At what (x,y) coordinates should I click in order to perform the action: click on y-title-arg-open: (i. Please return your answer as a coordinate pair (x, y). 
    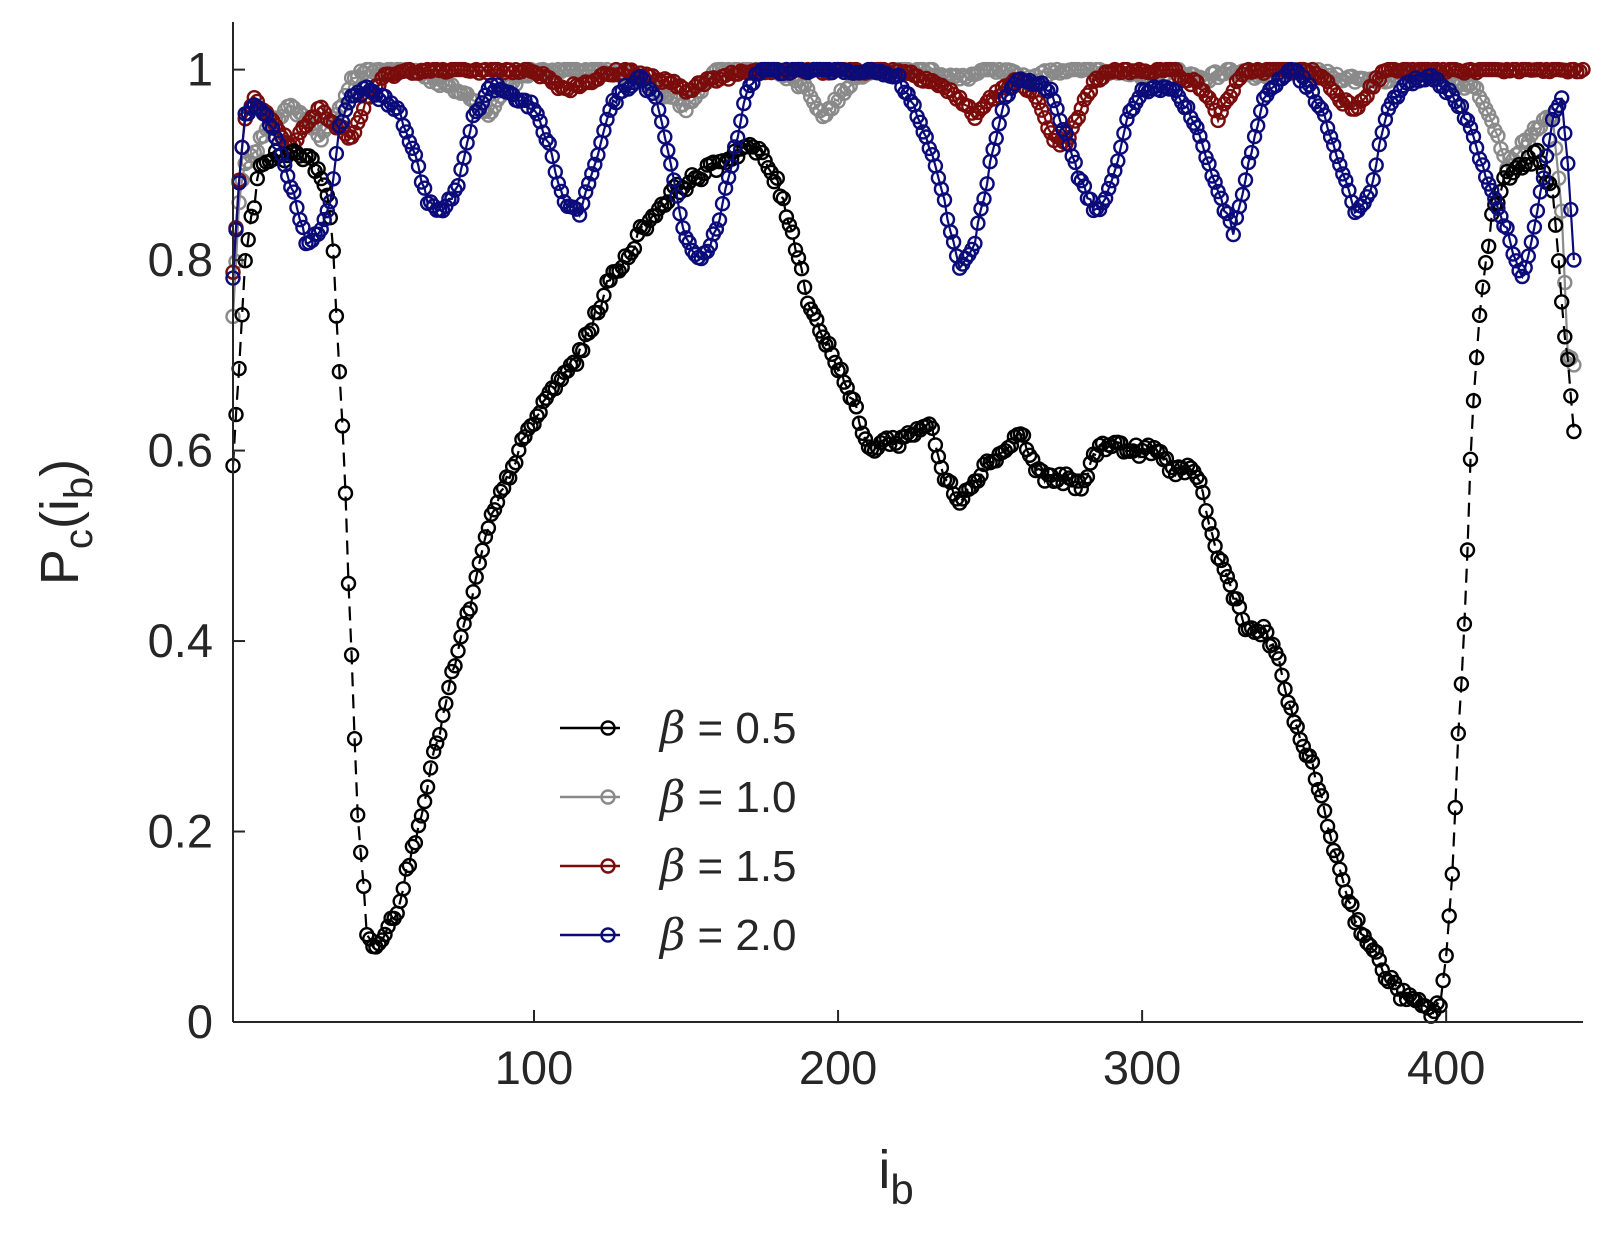
    Looking at the image, I should click on (60, 514).